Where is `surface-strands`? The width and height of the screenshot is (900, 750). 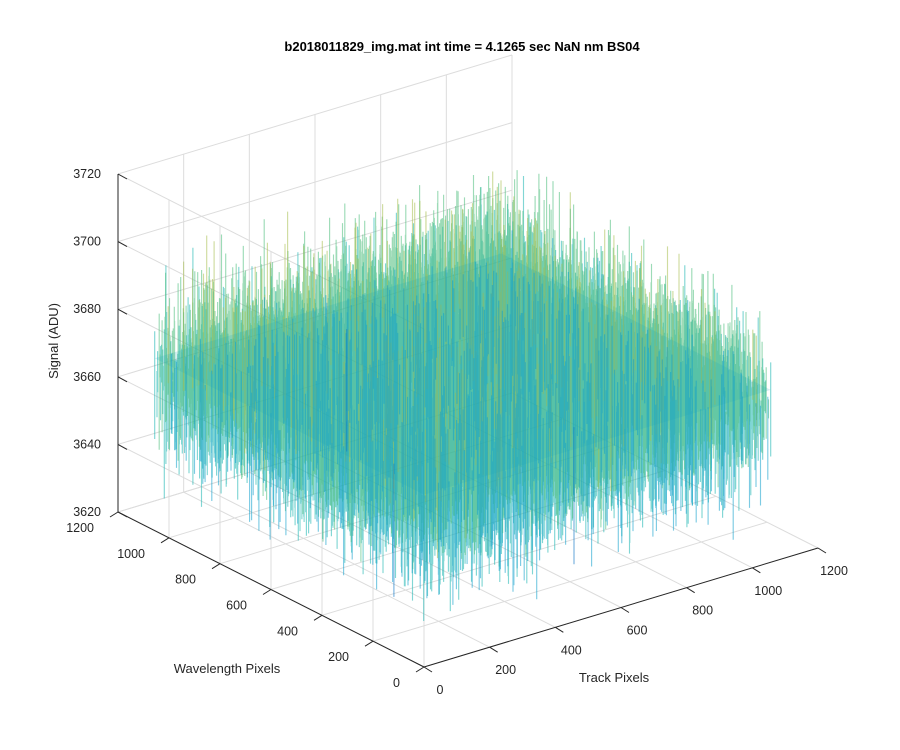 surface-strands is located at coordinates (460, 463).